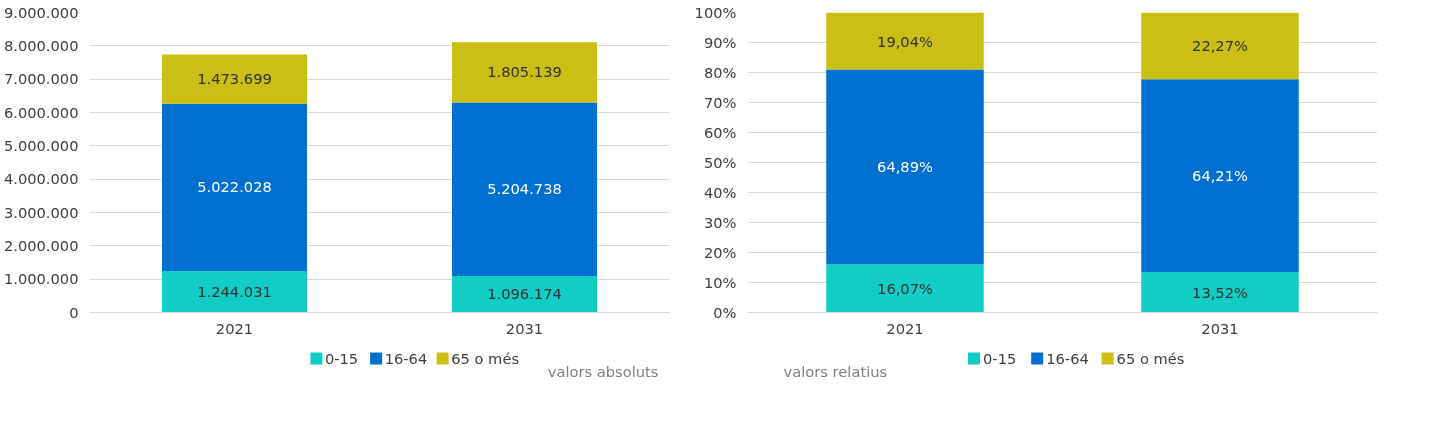  Describe the element at coordinates (41, 79) in the screenshot. I see `y-tick-label: 7.000.000` at that location.